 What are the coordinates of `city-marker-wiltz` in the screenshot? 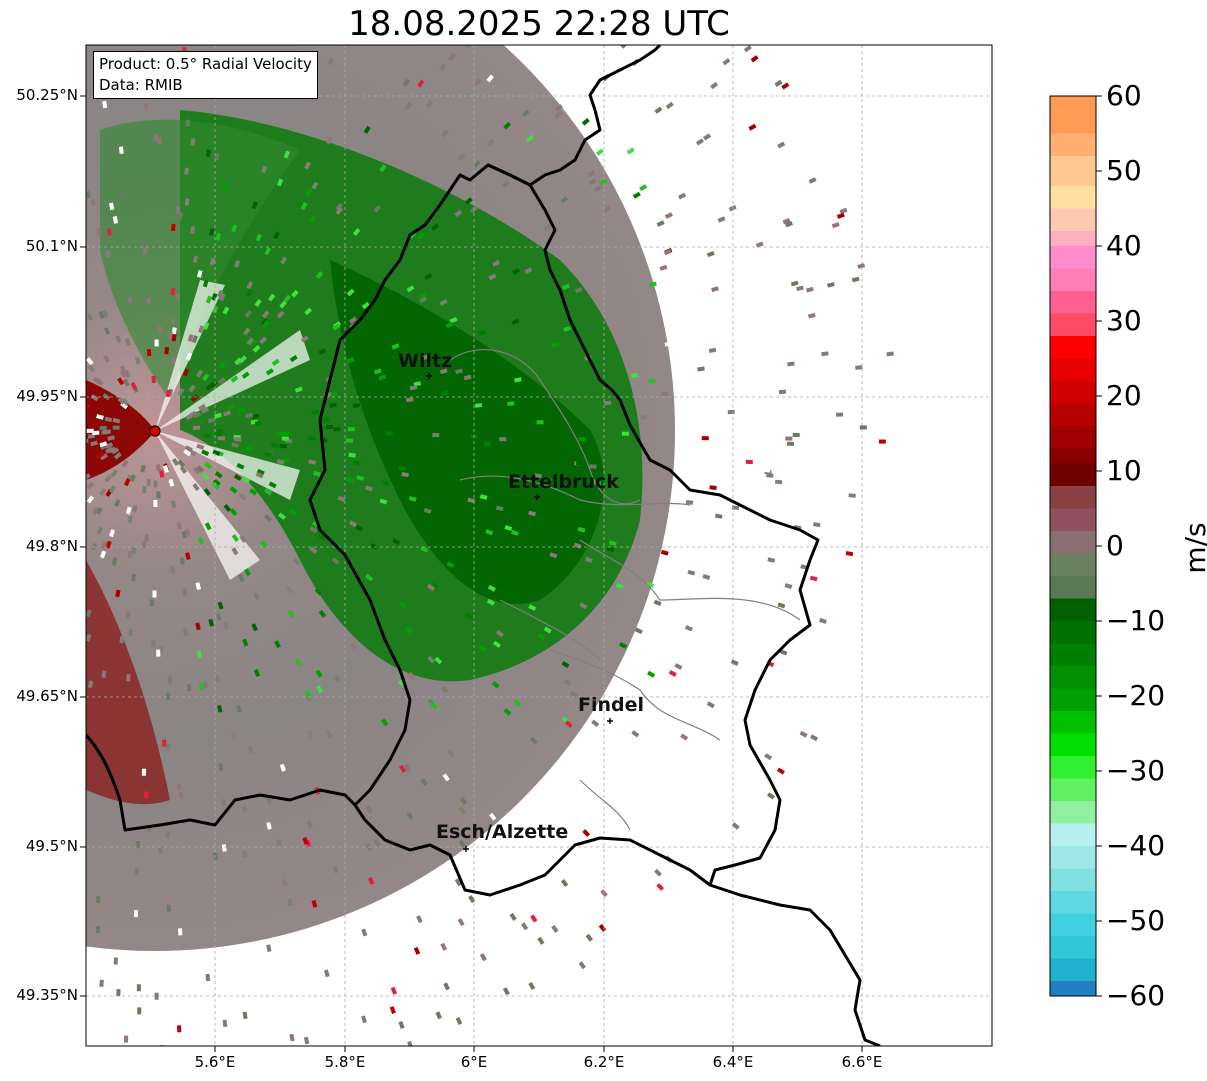 It's located at (429, 376).